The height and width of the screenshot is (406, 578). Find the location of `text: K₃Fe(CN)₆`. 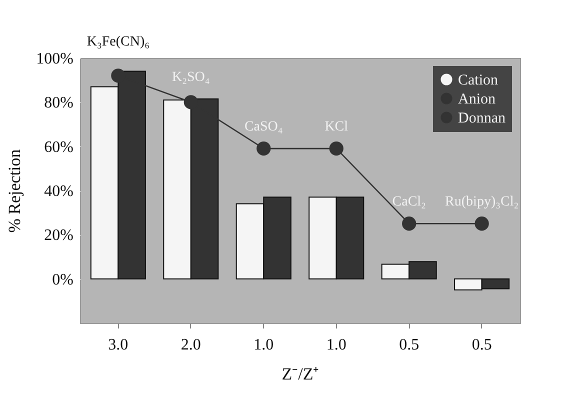

text: K₃Fe(CN)₆ is located at coordinates (118, 42).